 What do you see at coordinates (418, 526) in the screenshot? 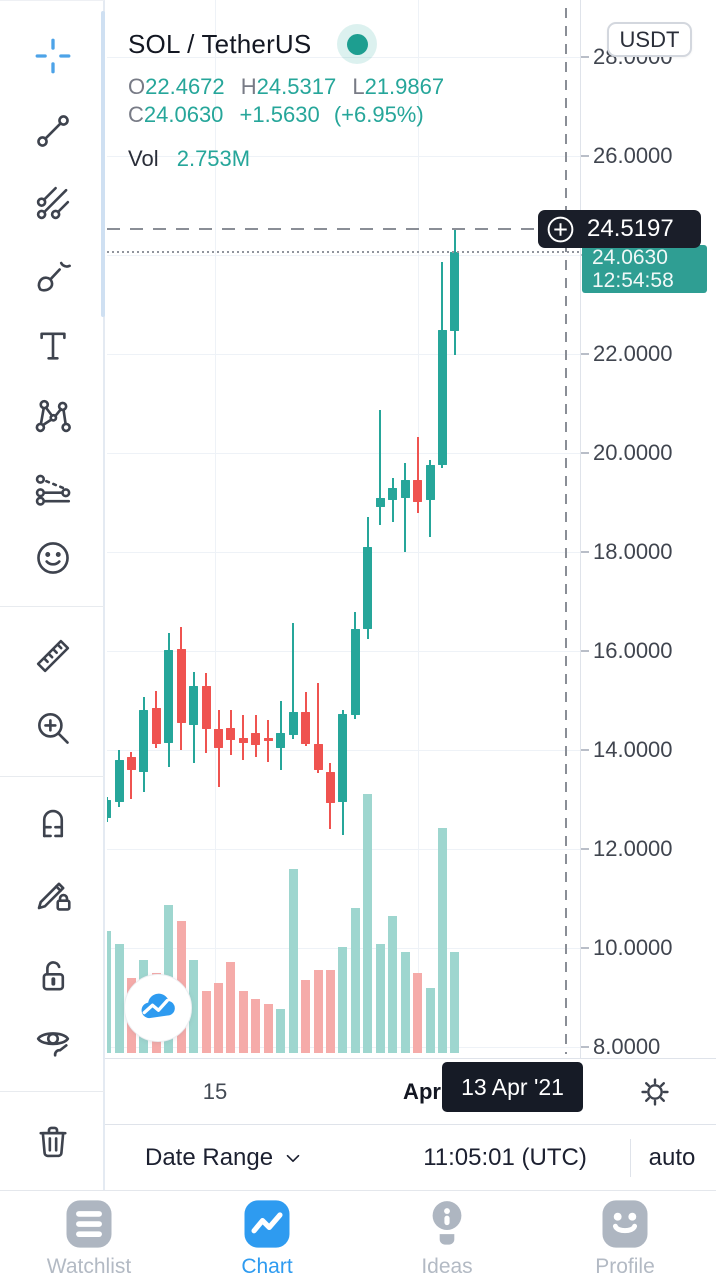
I see `grid-line-v` at bounding box center [418, 526].